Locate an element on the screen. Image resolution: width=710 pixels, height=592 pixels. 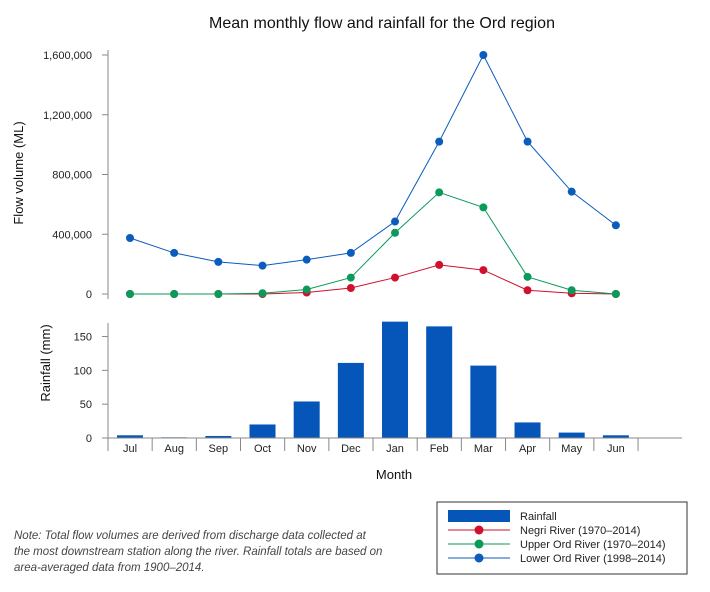
rainfall-bar-oct is located at coordinates (262, 431).